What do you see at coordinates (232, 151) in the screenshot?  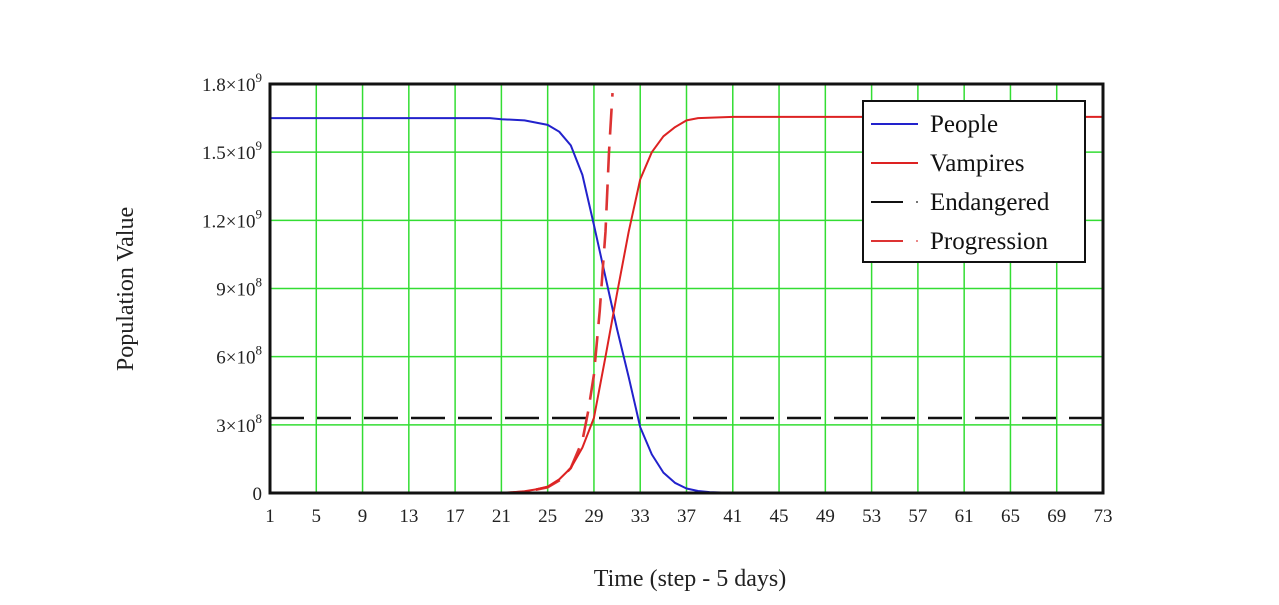 I see `y-tick-label: 1.5×10⁹` at bounding box center [232, 151].